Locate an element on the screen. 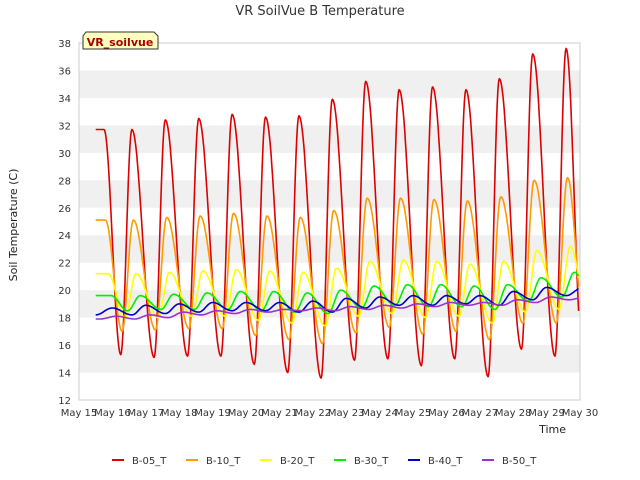  y-tick-label: 16 is located at coordinates (64, 346).